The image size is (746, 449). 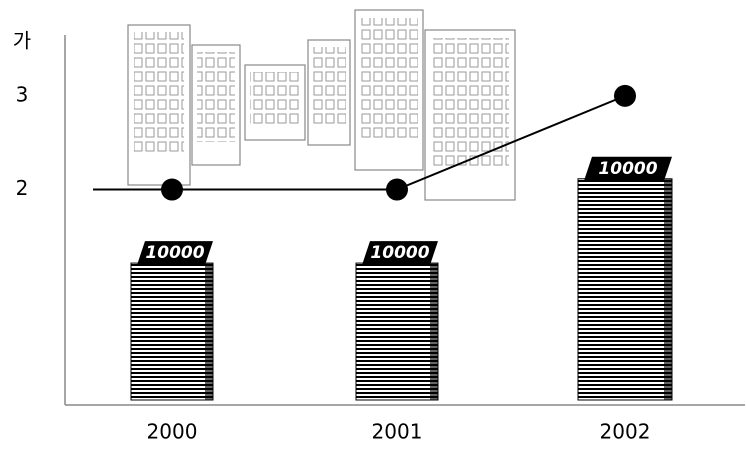 I want to click on x-tick-label: 2002, so click(x=625, y=432).